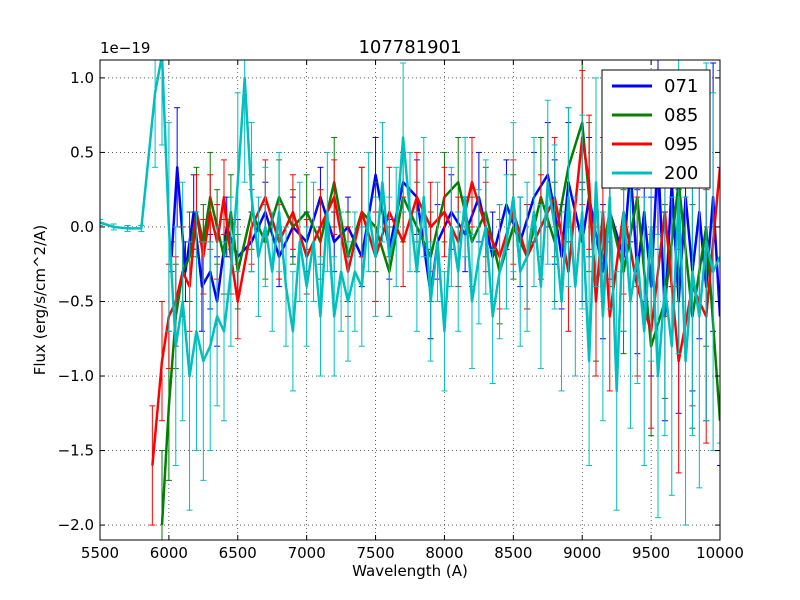 The height and width of the screenshot is (600, 800). I want to click on x-tick-label: 5500, so click(100, 553).